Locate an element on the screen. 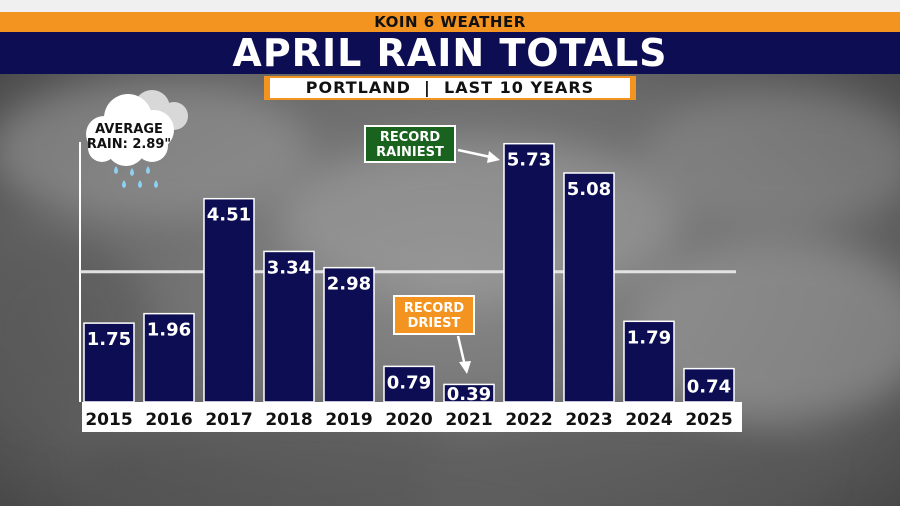 Image resolution: width=900 pixels, height=506 pixels. bar-2020 is located at coordinates (409, 384).